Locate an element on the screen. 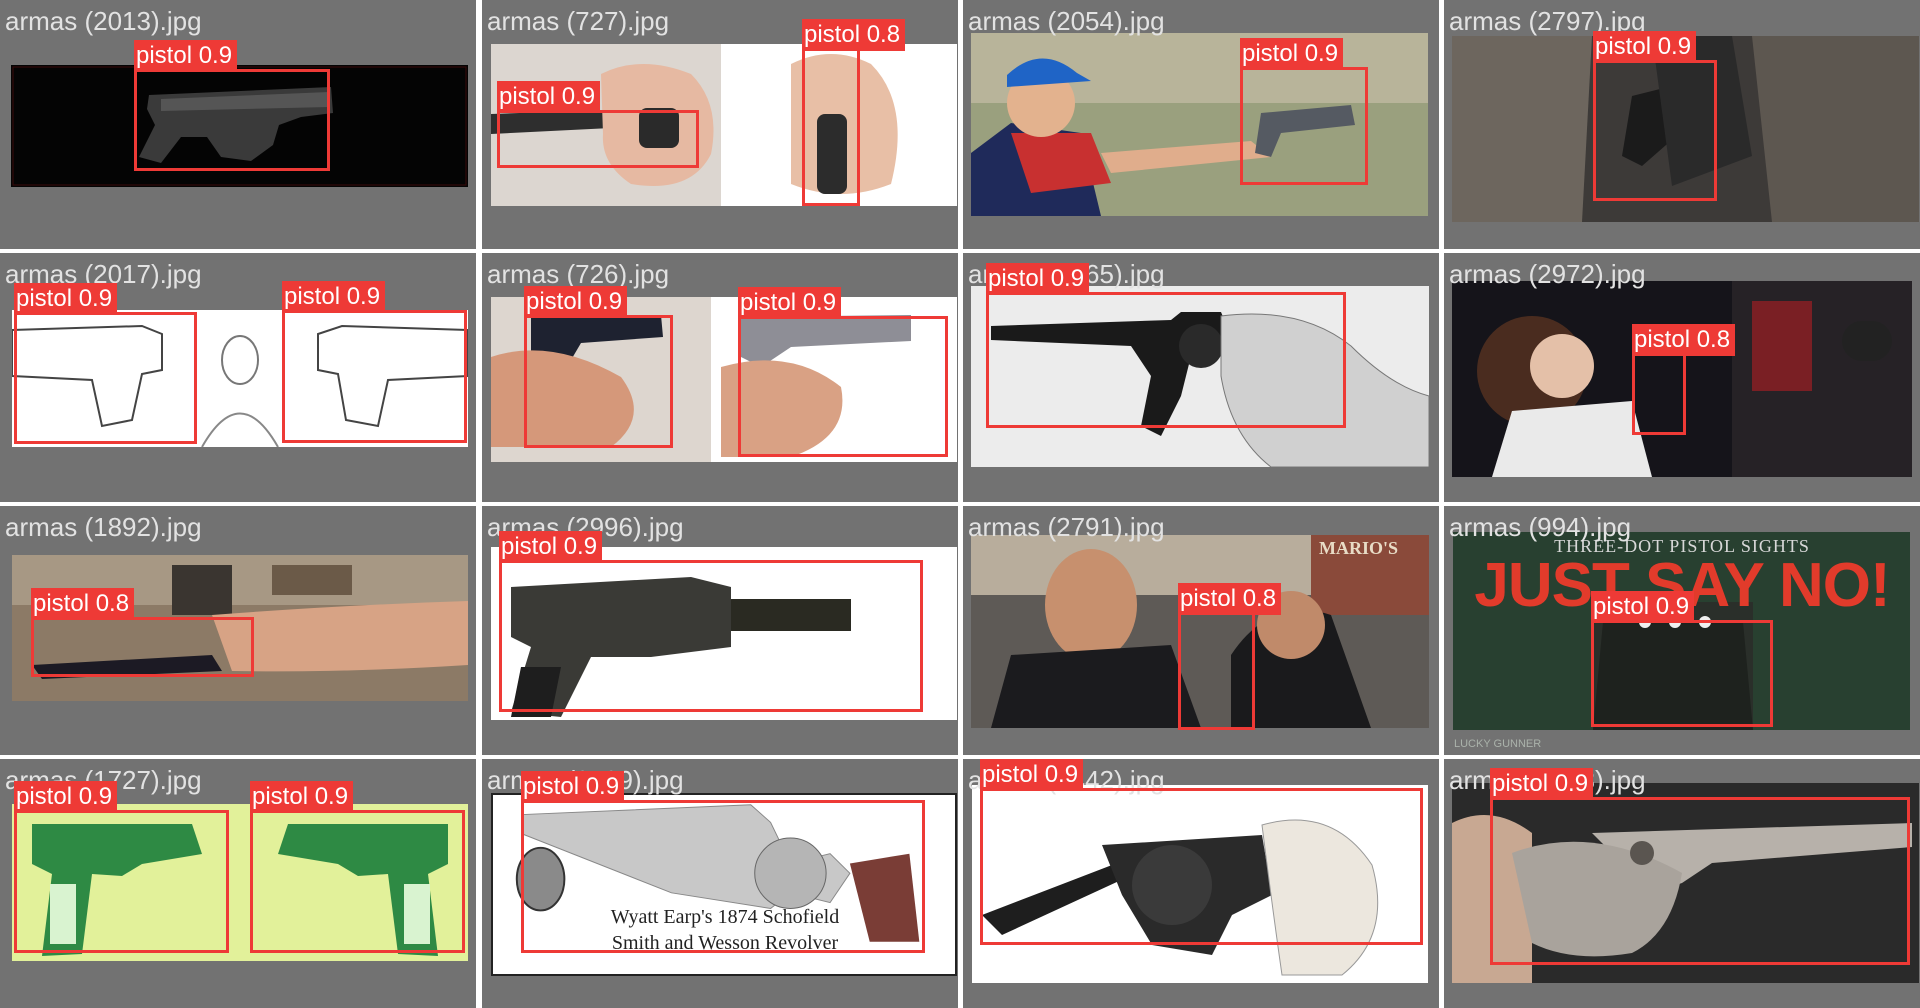 Image resolution: width=1920 pixels, height=1008 pixels. result-tile: armas (2972).jpg pistol 0.8 is located at coordinates (1682, 377).